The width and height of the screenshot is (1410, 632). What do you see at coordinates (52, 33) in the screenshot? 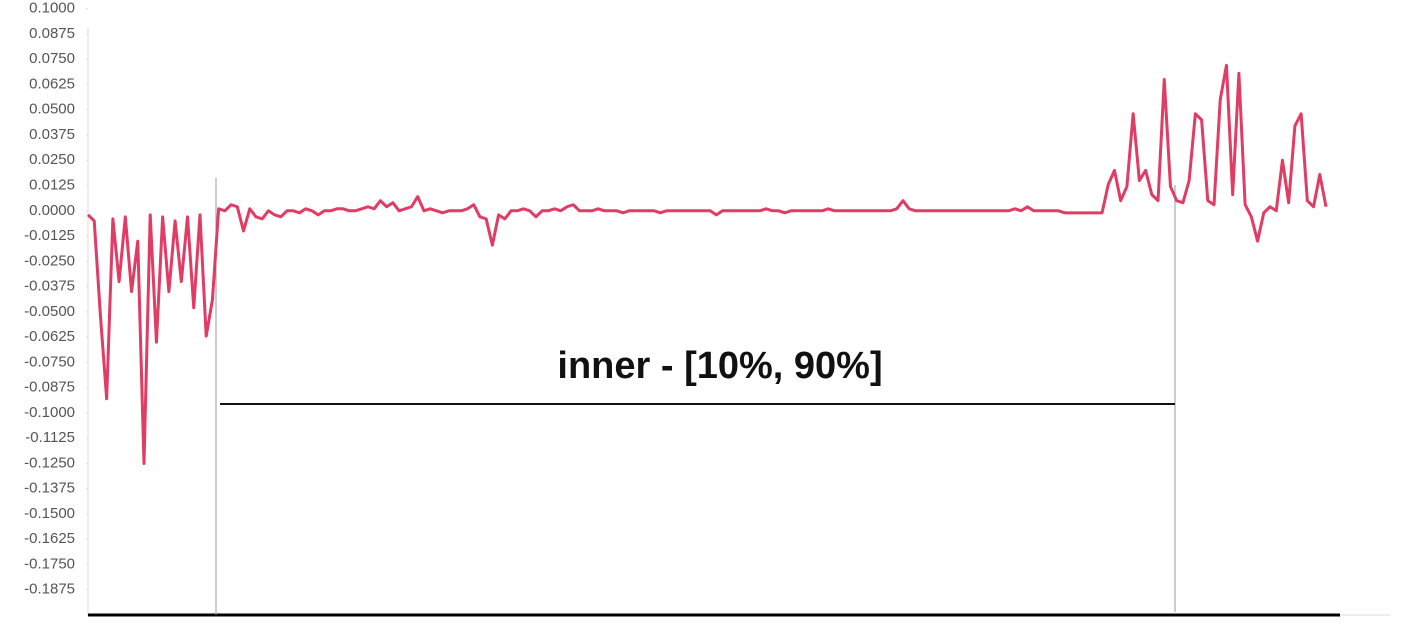
I see `y-tick-label: 0.0875` at bounding box center [52, 33].